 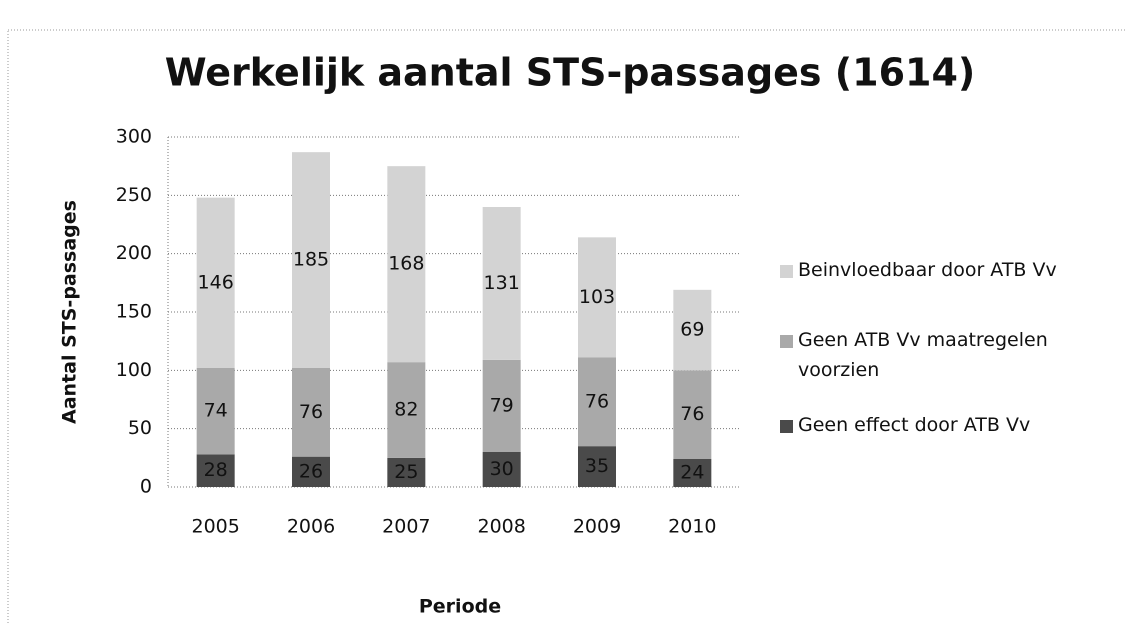 I want to click on data-label: 168, so click(x=406, y=264).